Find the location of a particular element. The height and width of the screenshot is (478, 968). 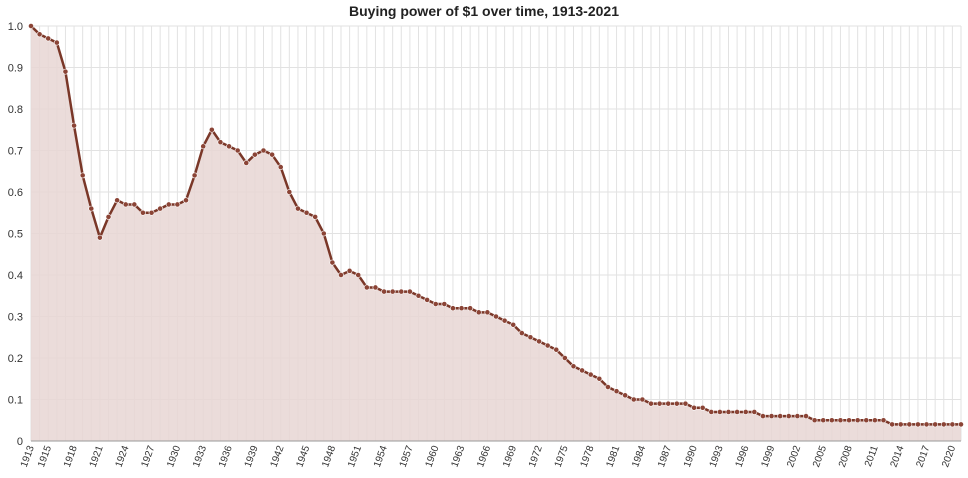

x-tick-label: 1924 is located at coordinates (123, 456).